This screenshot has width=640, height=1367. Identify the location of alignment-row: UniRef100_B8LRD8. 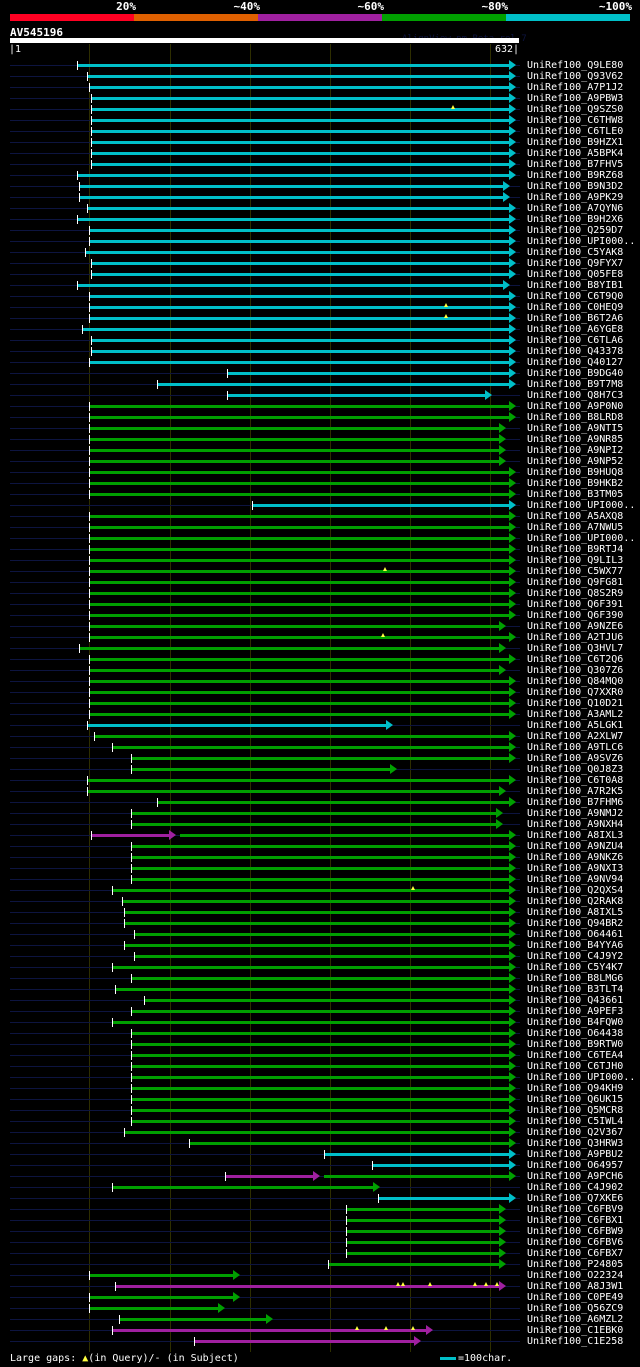
(320, 417).